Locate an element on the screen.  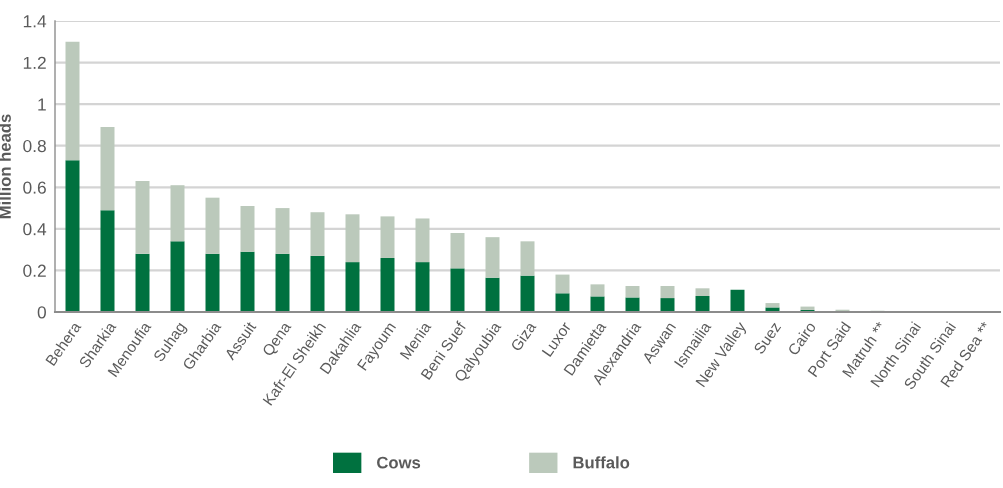
y-tick-label: 1 is located at coordinates (42, 104).